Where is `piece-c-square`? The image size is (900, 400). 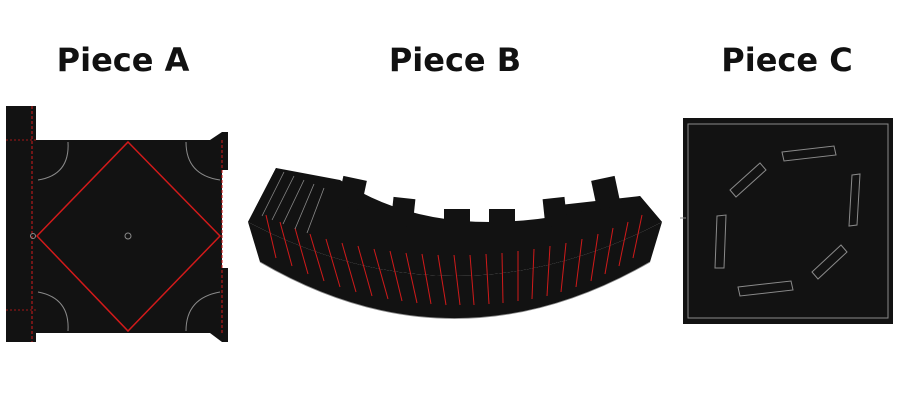 piece-c-square is located at coordinates (788, 221).